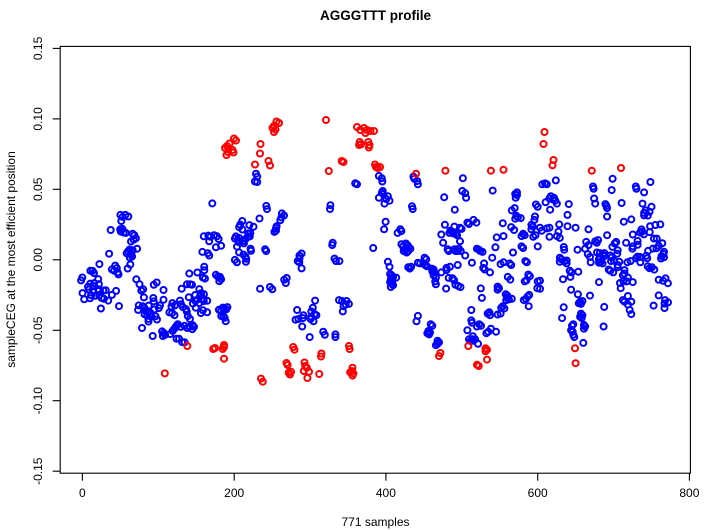 The image size is (710, 530). Describe the element at coordinates (375, 522) in the screenshot. I see `svg-text: 771 samples` at that location.